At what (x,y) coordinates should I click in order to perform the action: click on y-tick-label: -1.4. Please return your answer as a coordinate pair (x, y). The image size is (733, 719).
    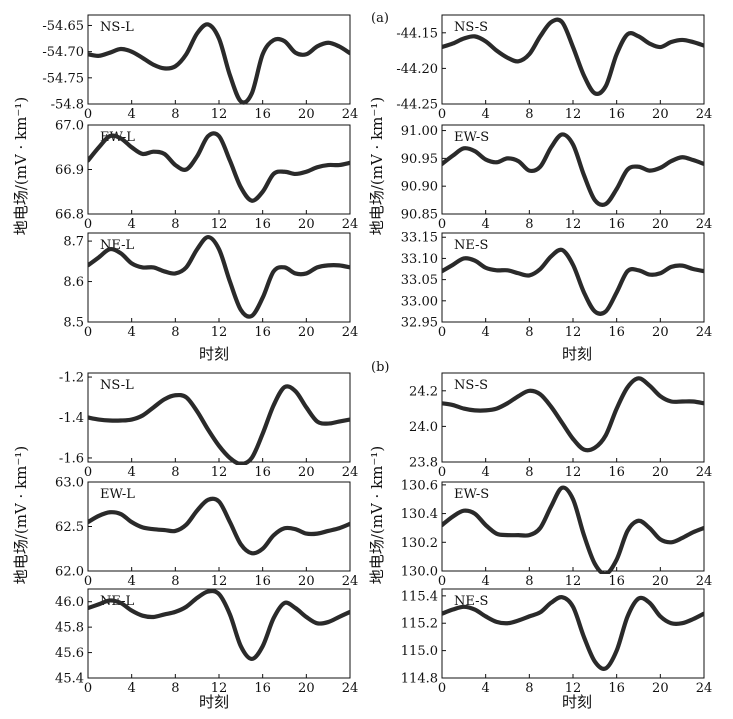
    Looking at the image, I should click on (71, 418).